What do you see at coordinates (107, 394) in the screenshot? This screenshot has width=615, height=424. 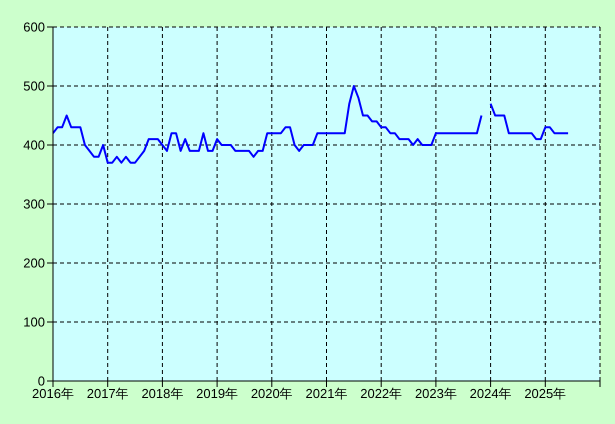 I see `x-tick-label: 2017年` at bounding box center [107, 394].